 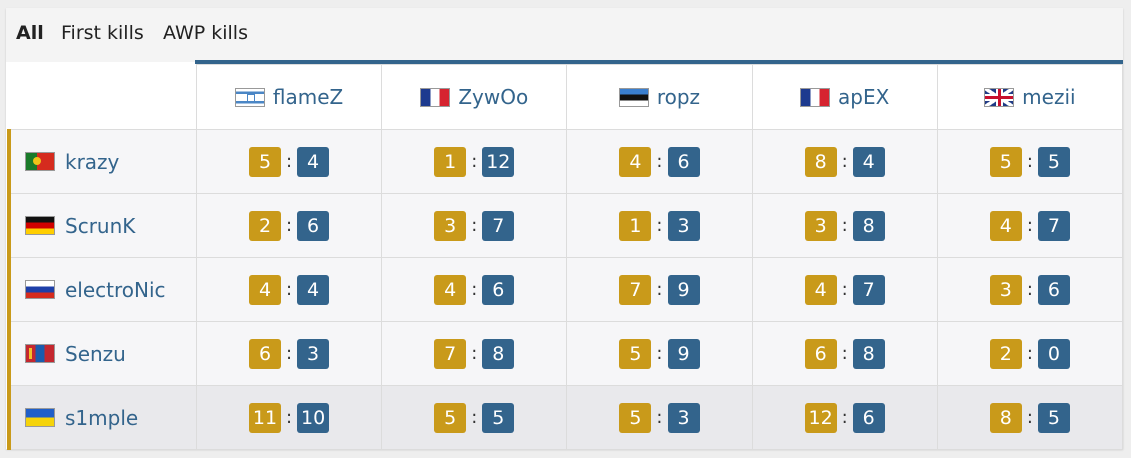 What do you see at coordinates (565, 289) in the screenshot?
I see `table-row: electroNic 4:4 4:6 7:9 4:7 3:6` at bounding box center [565, 289].